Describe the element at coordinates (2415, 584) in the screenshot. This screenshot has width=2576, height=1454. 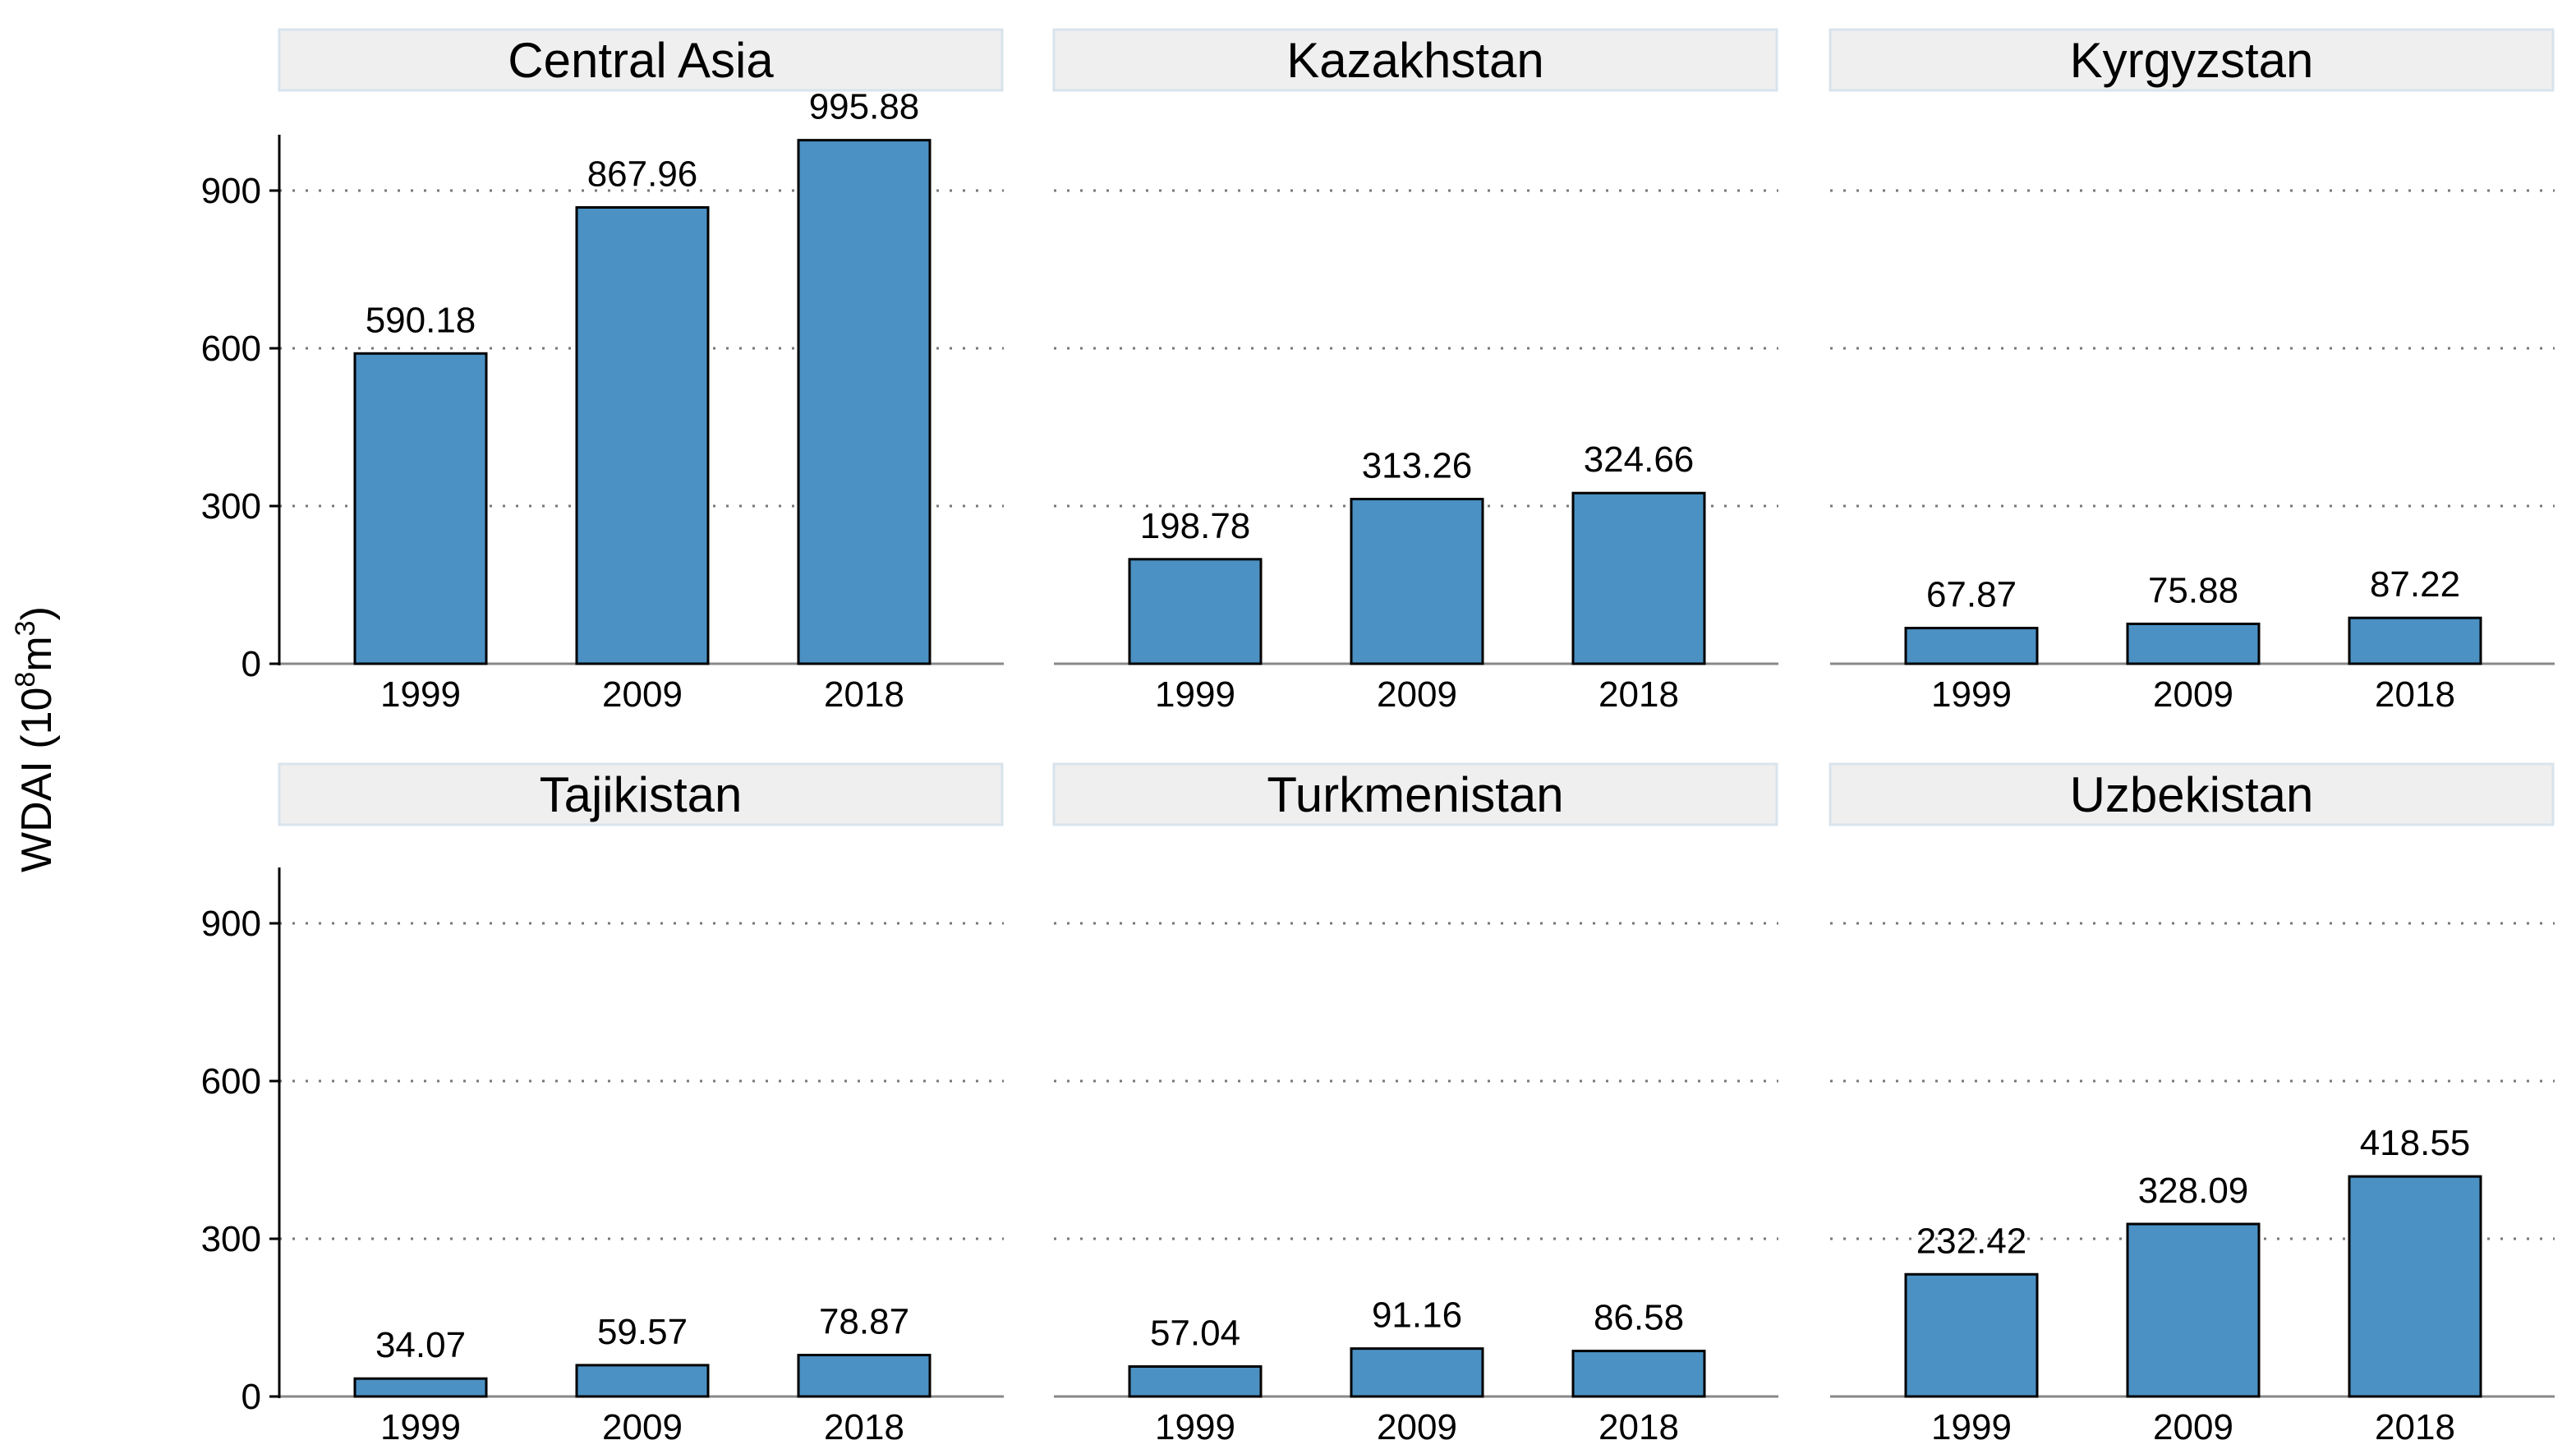
I see `data-label: 87.22` at that location.